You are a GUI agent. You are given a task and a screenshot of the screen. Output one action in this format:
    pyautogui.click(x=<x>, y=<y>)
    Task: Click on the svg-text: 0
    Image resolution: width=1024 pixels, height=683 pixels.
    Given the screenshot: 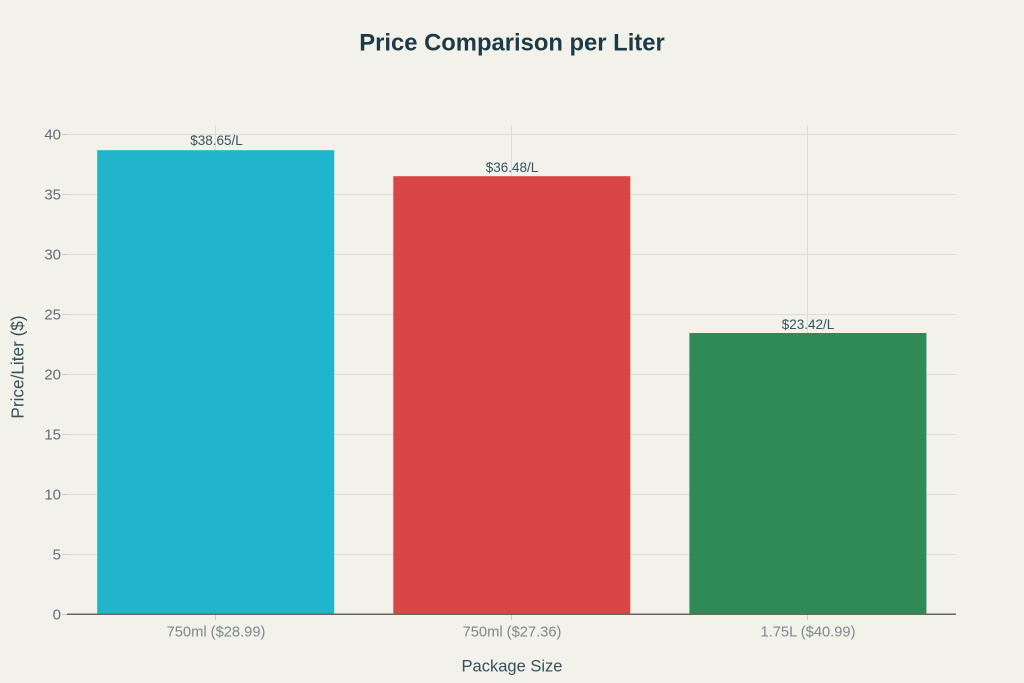 What is the action you would take?
    pyautogui.click(x=57, y=615)
    